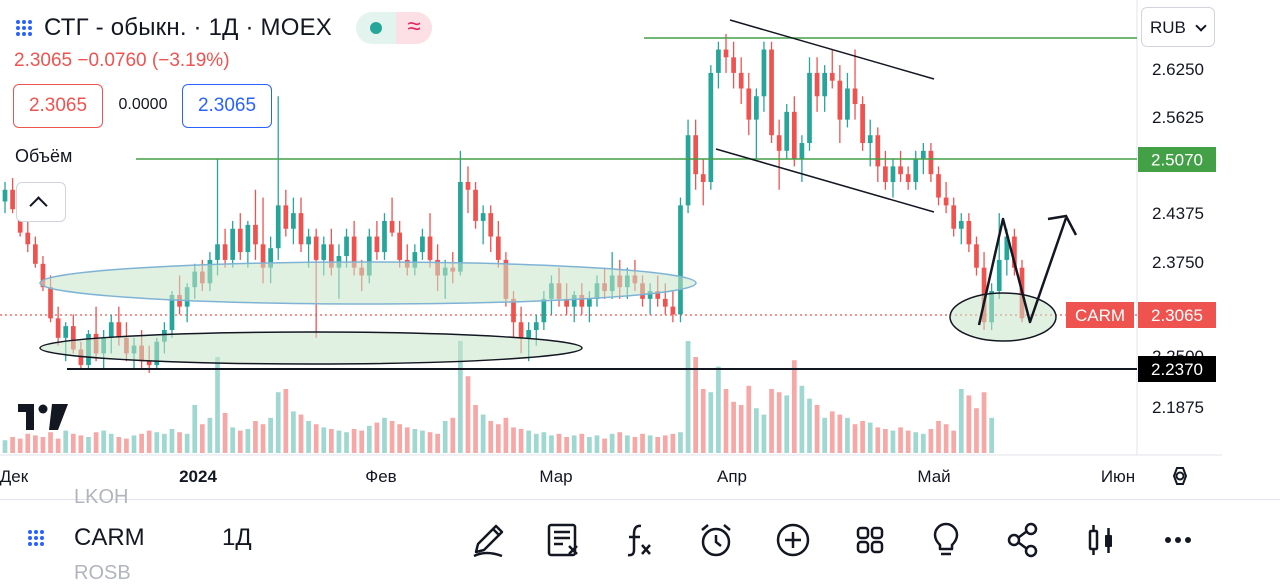  I want to click on notes-icon, so click(563, 540).